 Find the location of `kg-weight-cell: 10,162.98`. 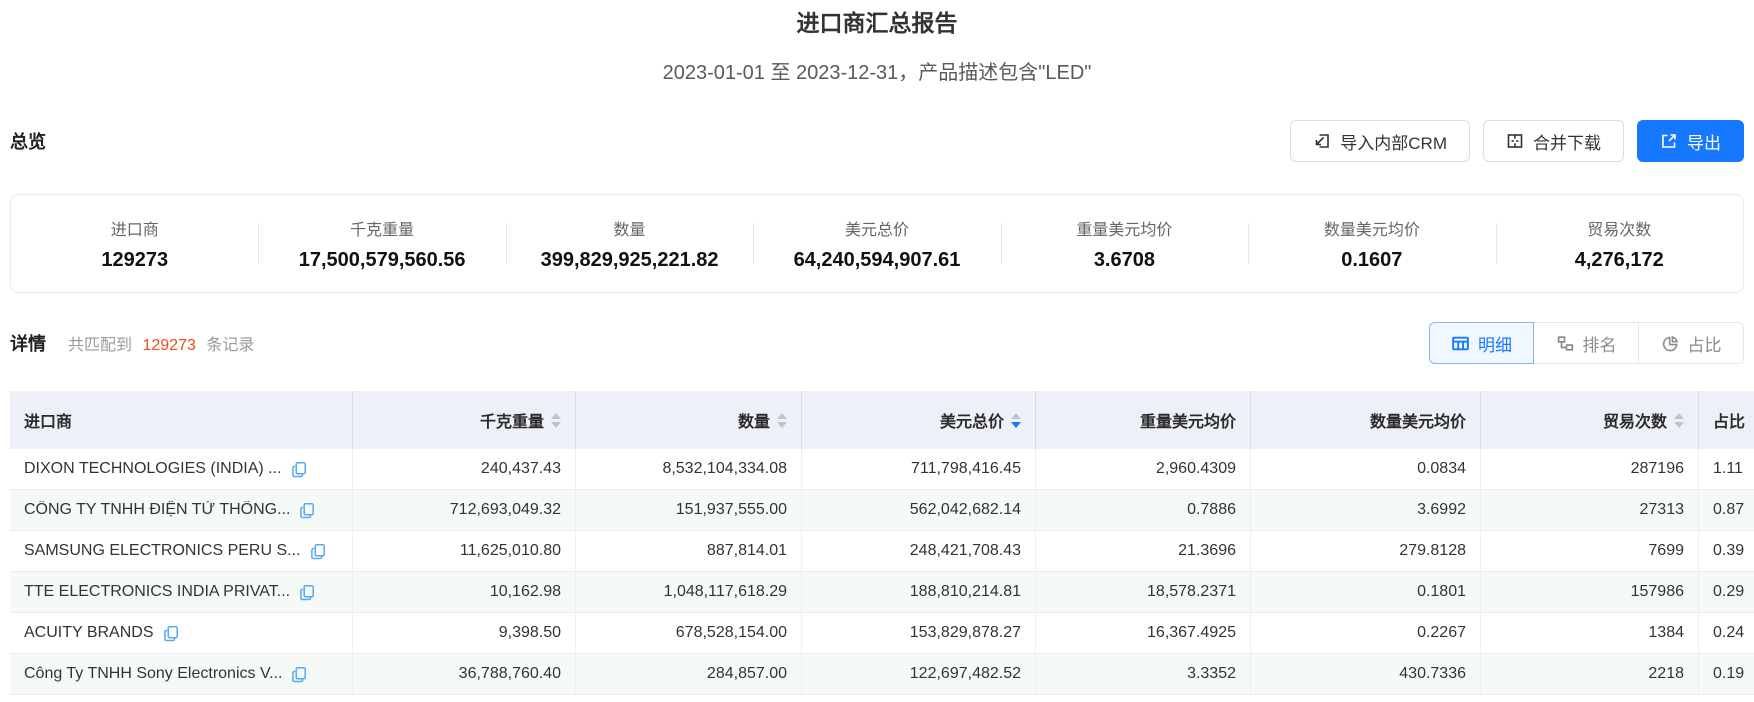

kg-weight-cell: 10,162.98 is located at coordinates (464, 592).